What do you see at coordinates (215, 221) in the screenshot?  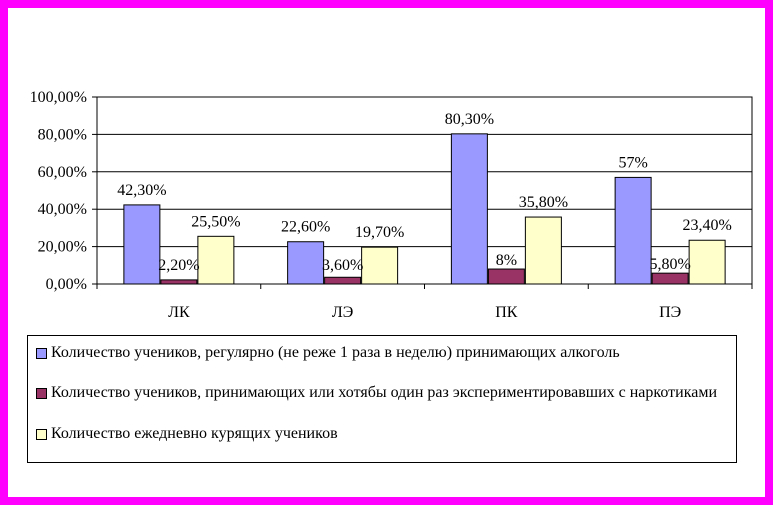 I see `data-label: 25,50%` at bounding box center [215, 221].